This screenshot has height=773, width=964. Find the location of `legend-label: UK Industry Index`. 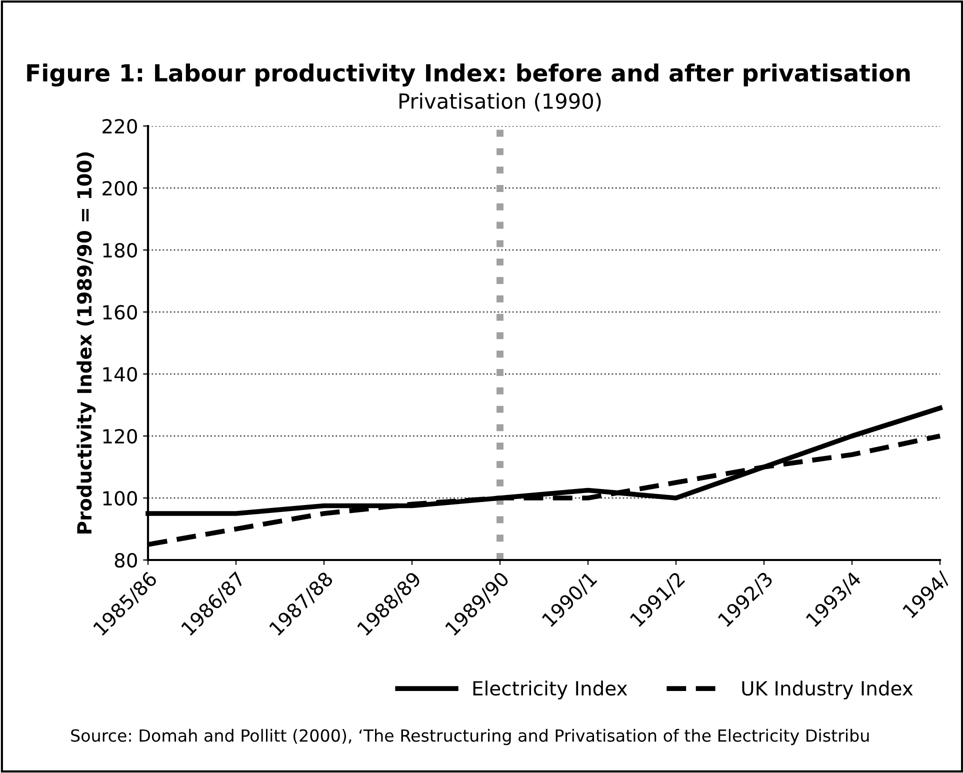

legend-label: UK Industry Index is located at coordinates (827, 690).